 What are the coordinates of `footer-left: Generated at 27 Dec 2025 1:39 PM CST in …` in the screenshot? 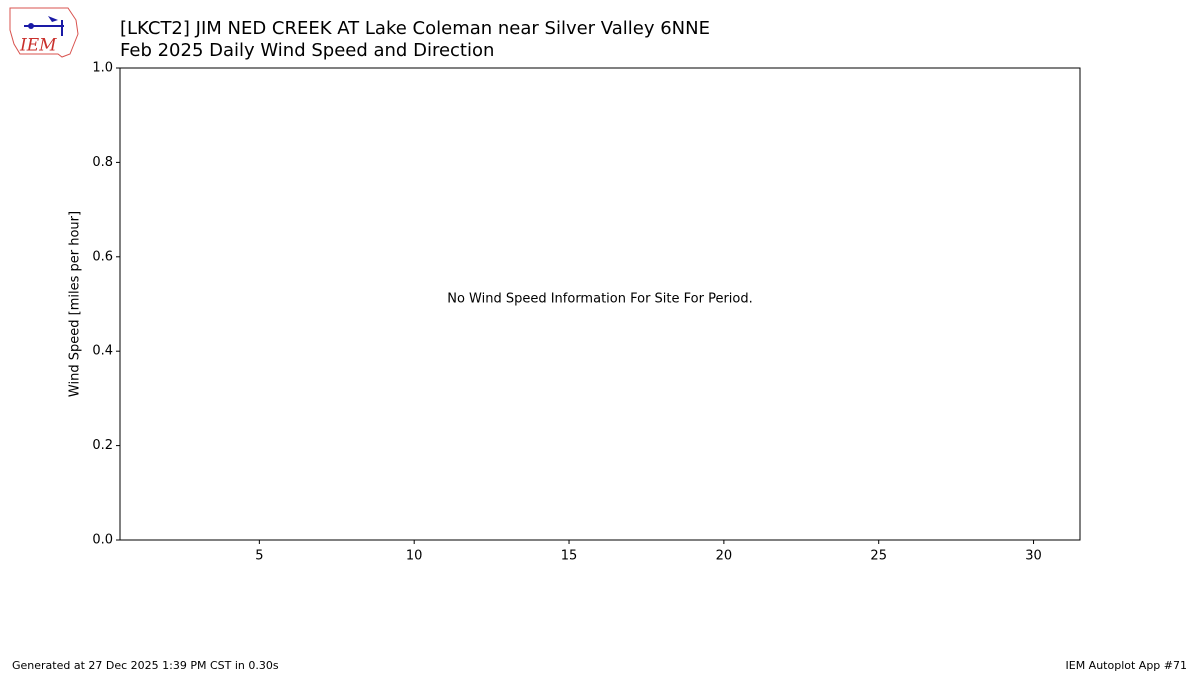 It's located at (145, 665).